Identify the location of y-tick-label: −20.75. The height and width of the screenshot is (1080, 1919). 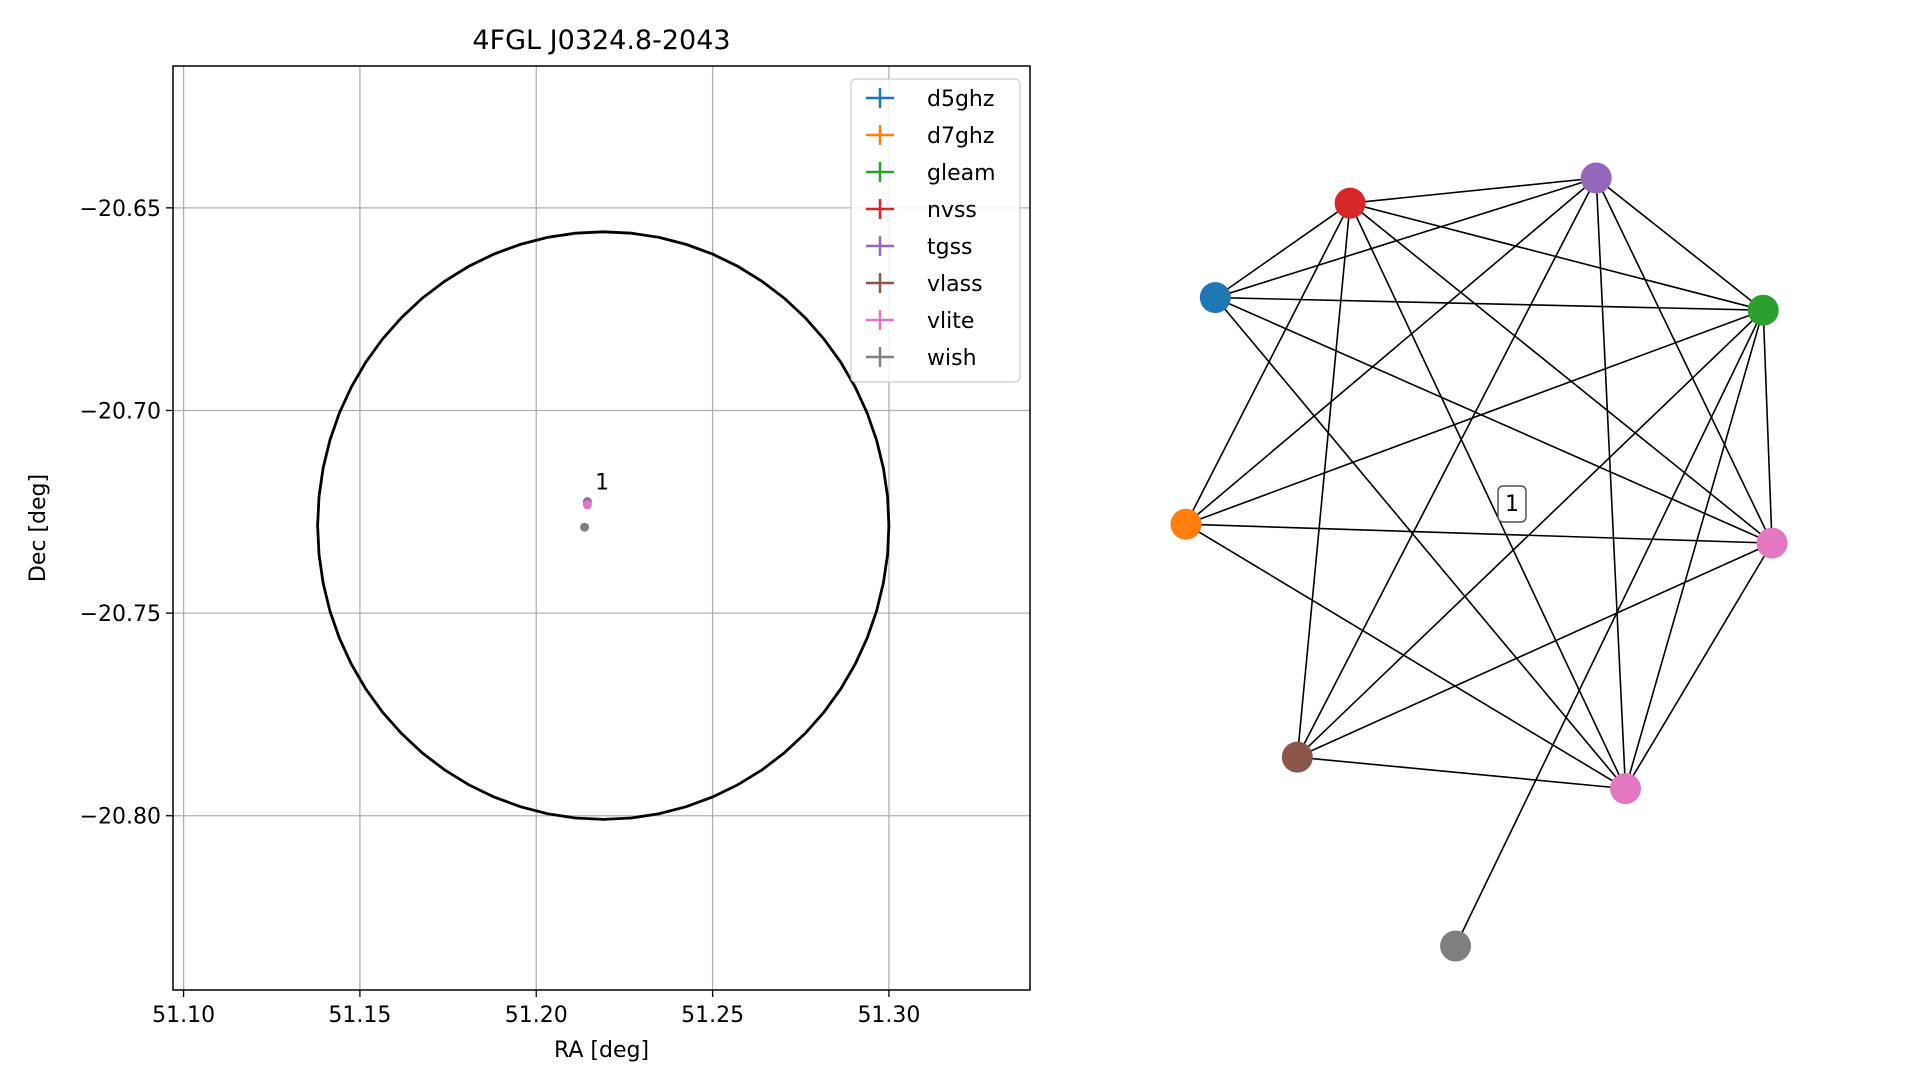
(120, 614).